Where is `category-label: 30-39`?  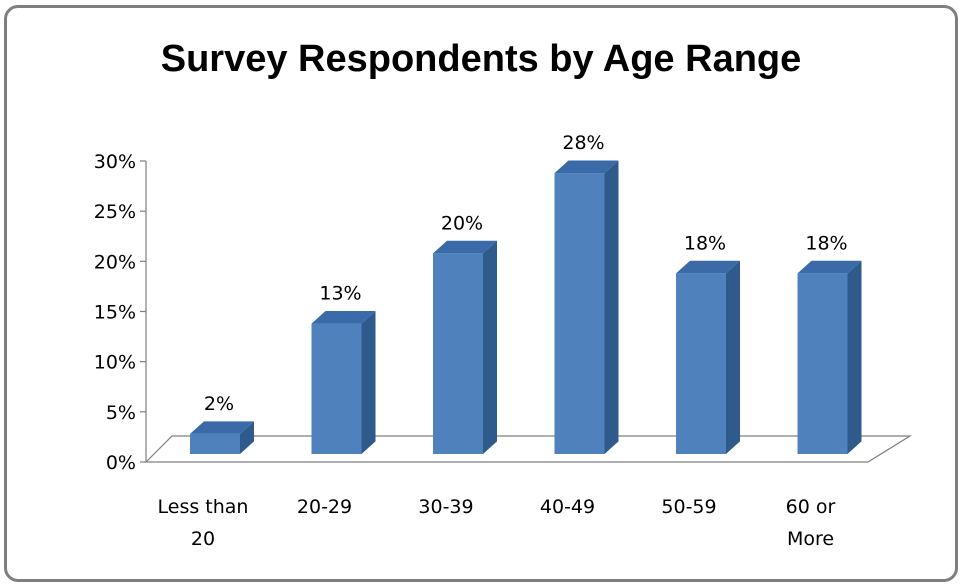
category-label: 30-39 is located at coordinates (445, 507).